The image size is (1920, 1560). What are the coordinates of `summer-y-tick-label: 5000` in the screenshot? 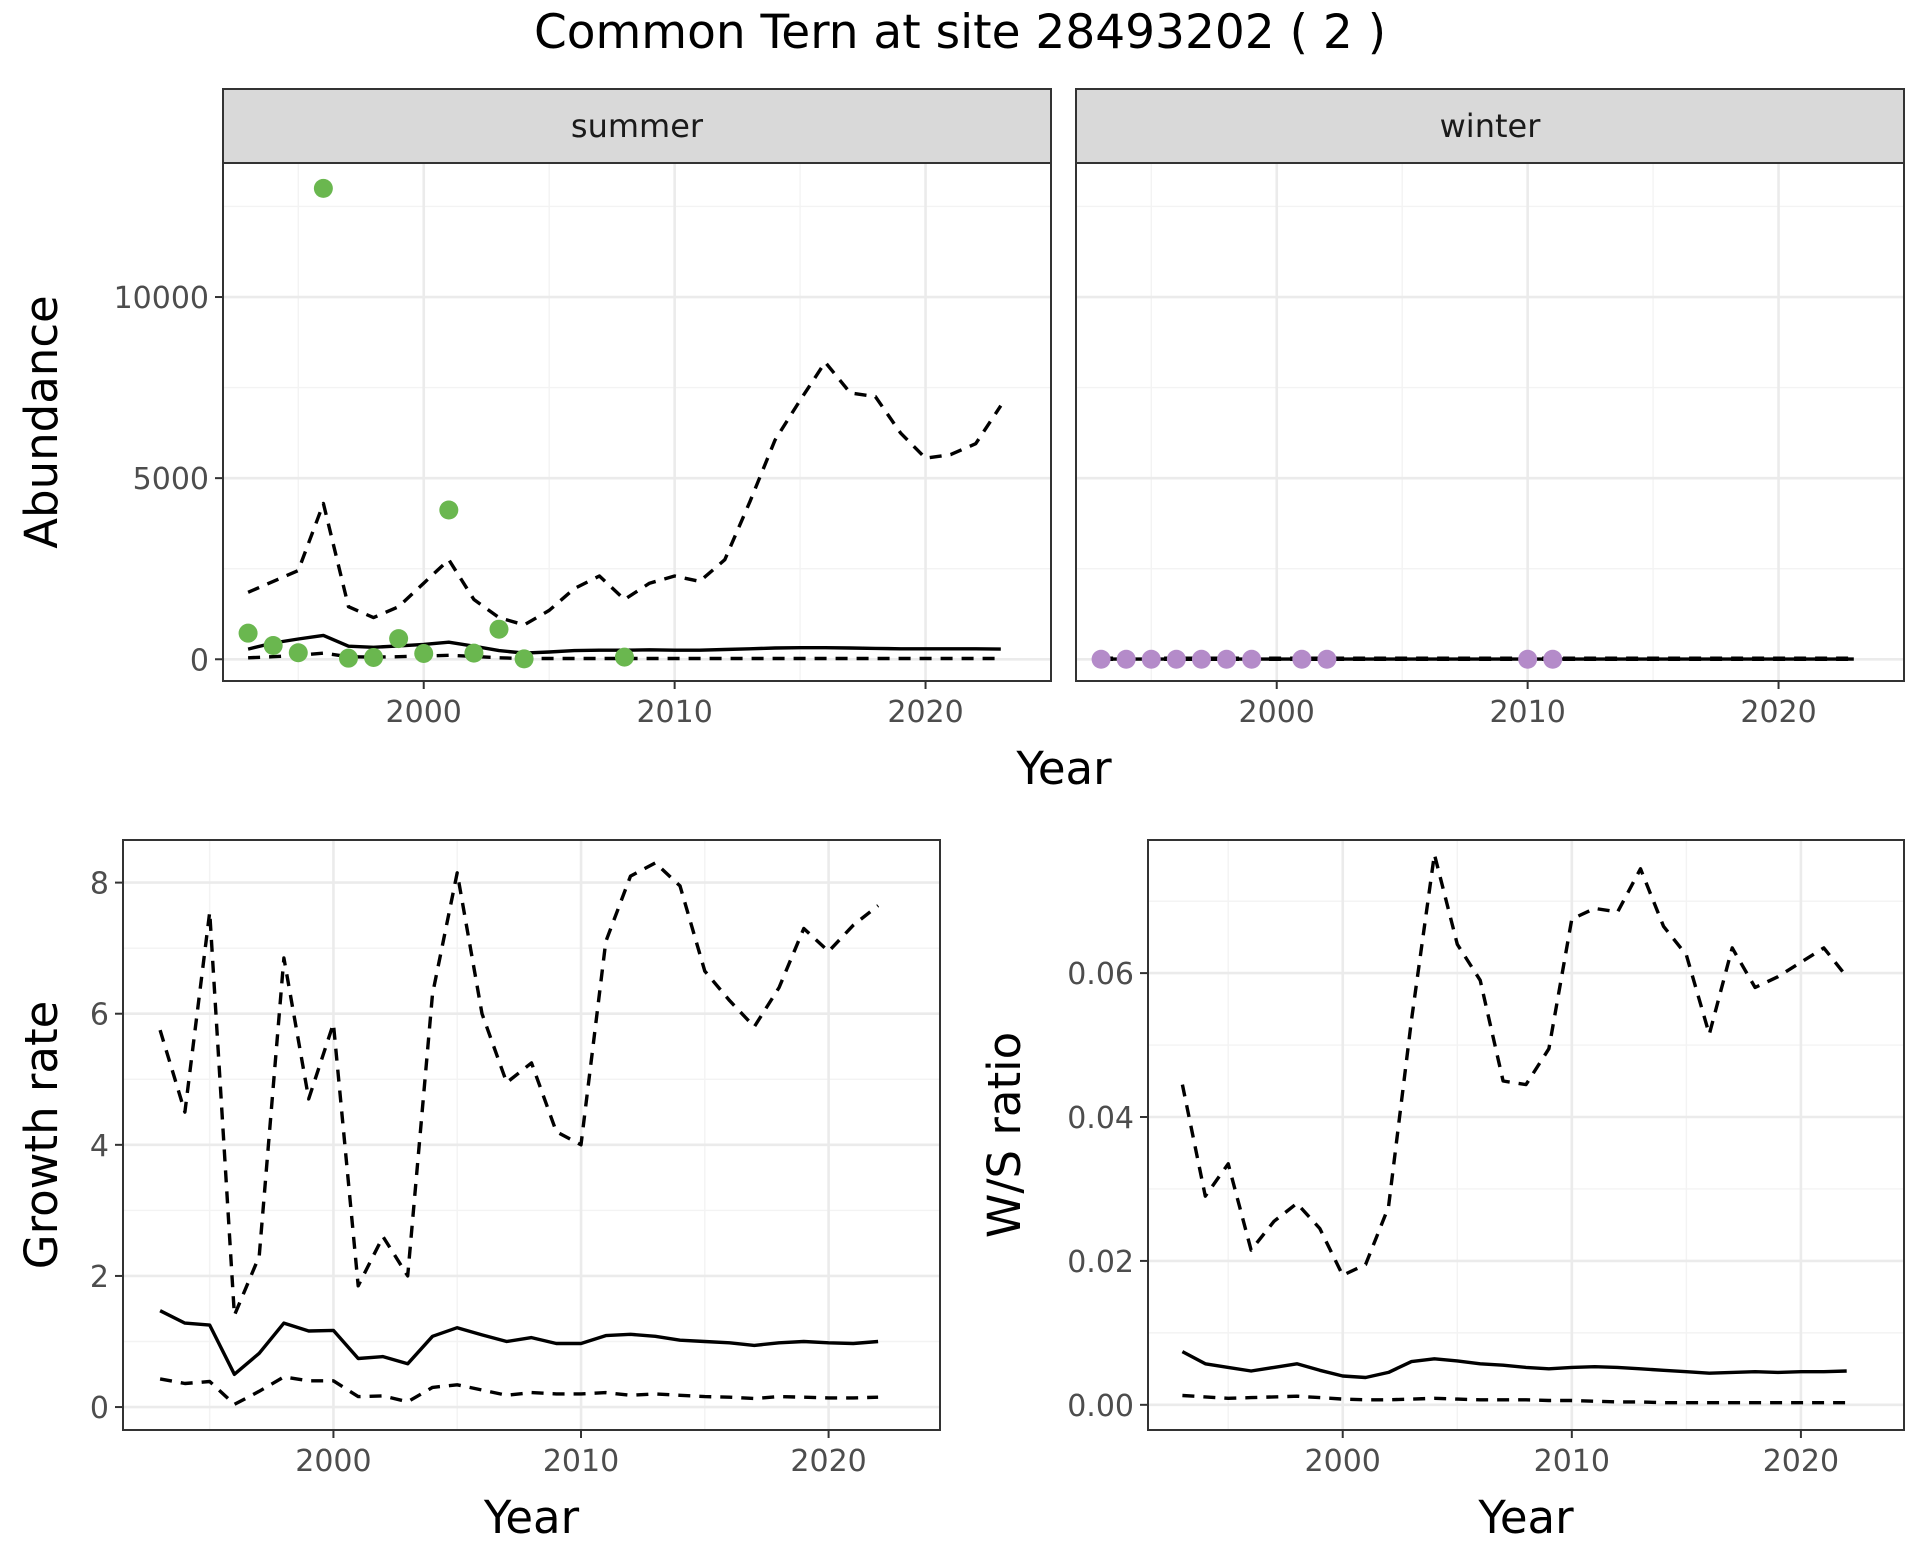 It's located at (171, 479).